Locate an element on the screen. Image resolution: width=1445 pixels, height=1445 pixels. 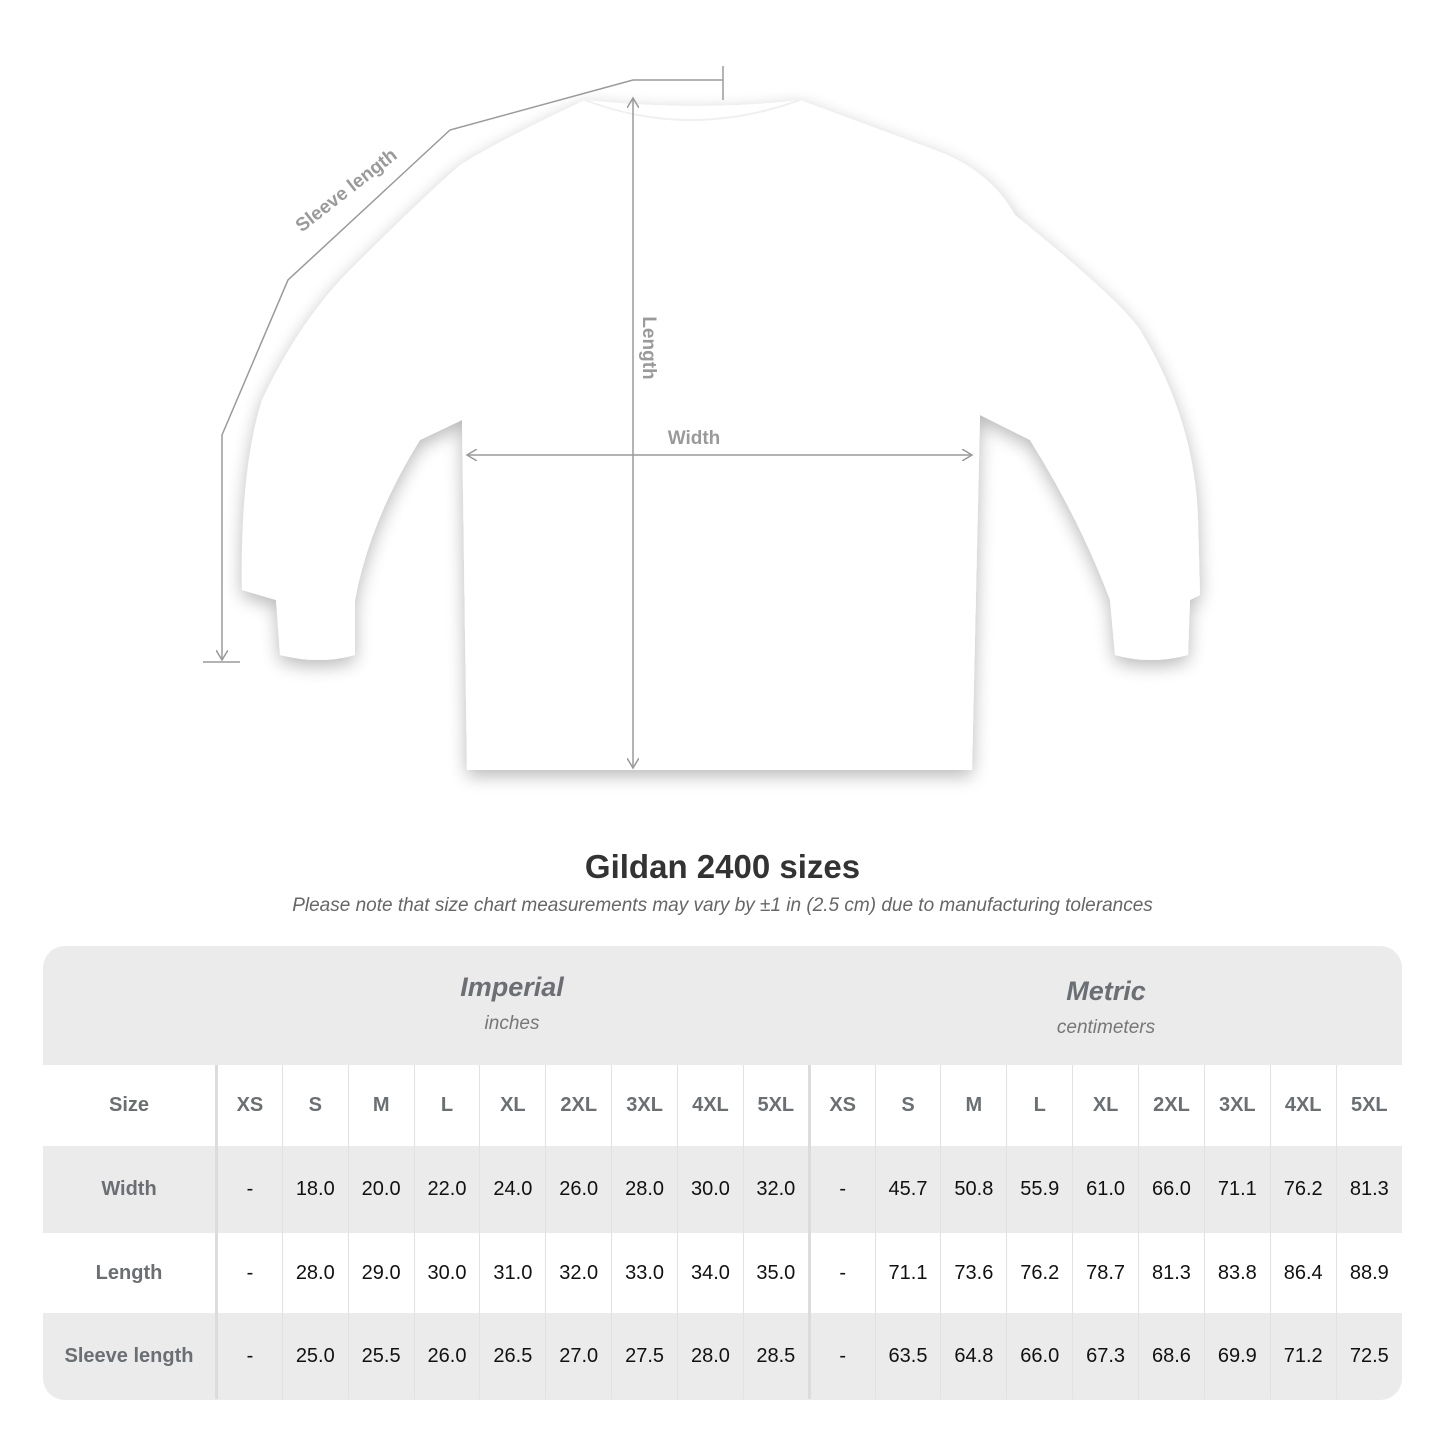
imperial-size-header: 5XL is located at coordinates (776, 1105).